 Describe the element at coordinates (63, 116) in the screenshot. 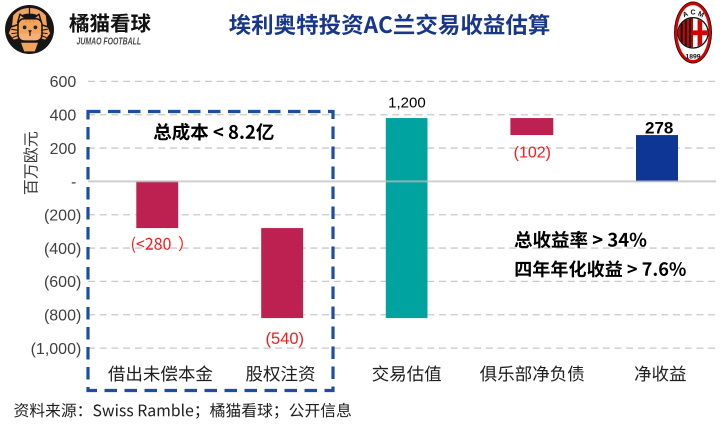

I see `svg-text: 400` at that location.